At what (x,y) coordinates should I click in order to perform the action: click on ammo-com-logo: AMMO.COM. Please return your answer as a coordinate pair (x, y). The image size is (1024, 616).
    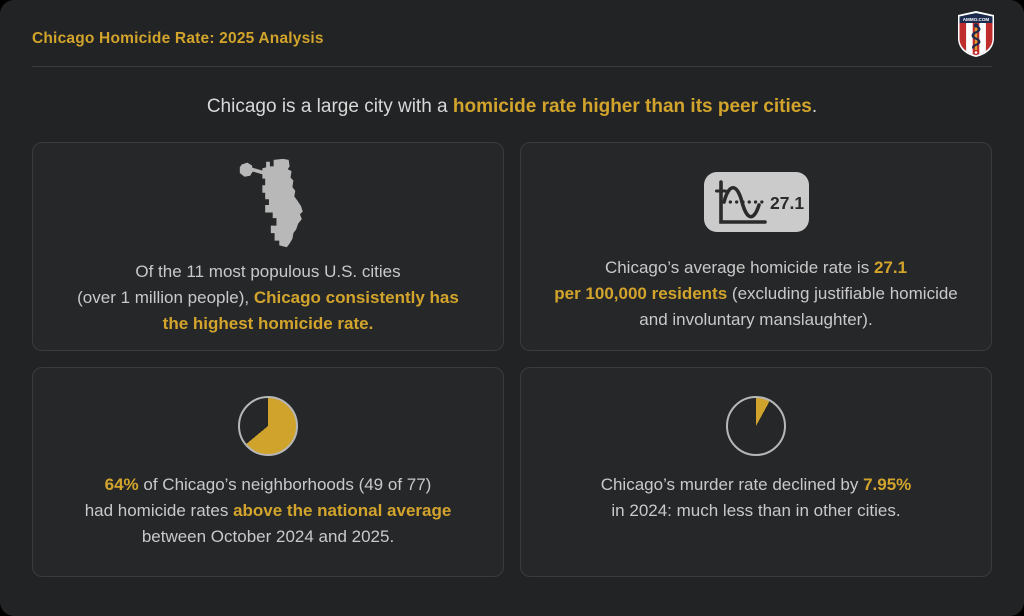
    Looking at the image, I should click on (976, 34).